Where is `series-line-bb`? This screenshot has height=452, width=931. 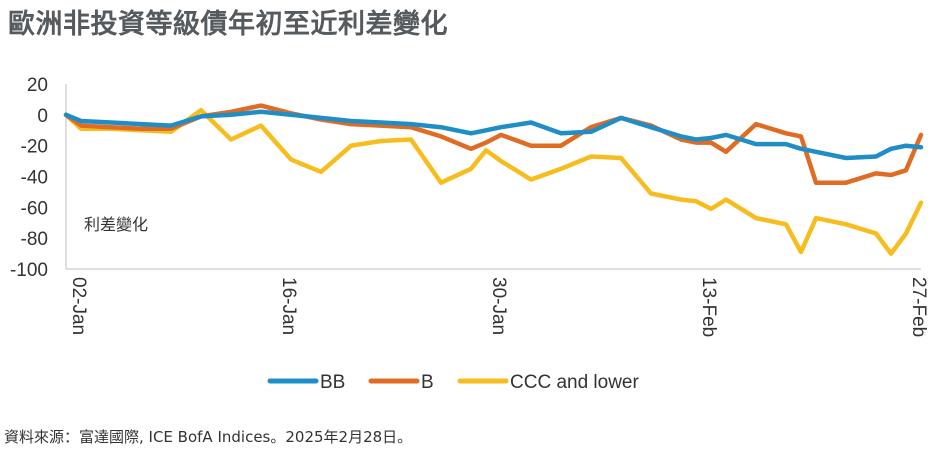 series-line-bb is located at coordinates (493, 135).